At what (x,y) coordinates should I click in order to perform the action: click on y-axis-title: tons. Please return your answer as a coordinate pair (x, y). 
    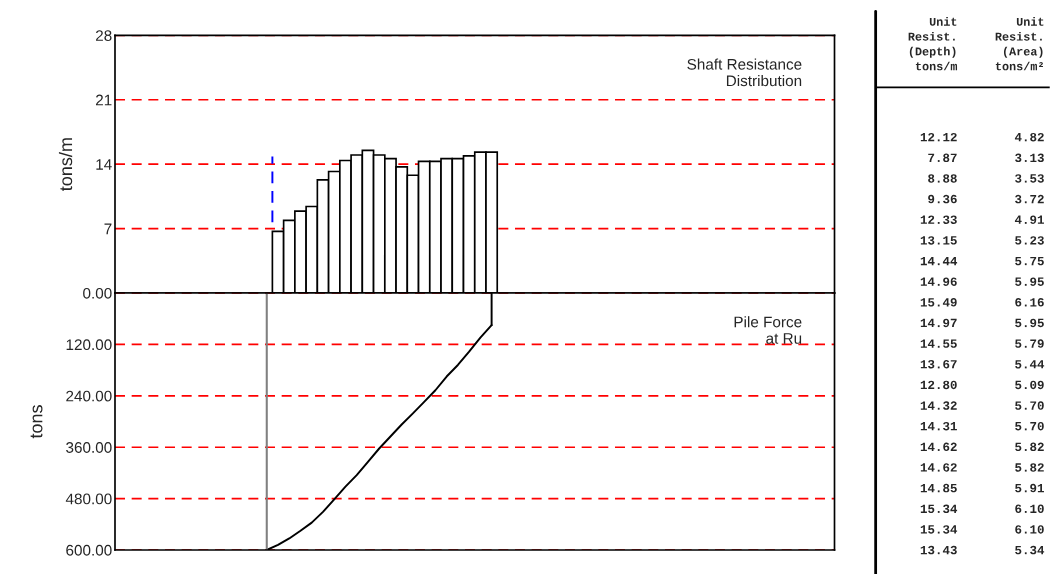
    Looking at the image, I should click on (36, 422).